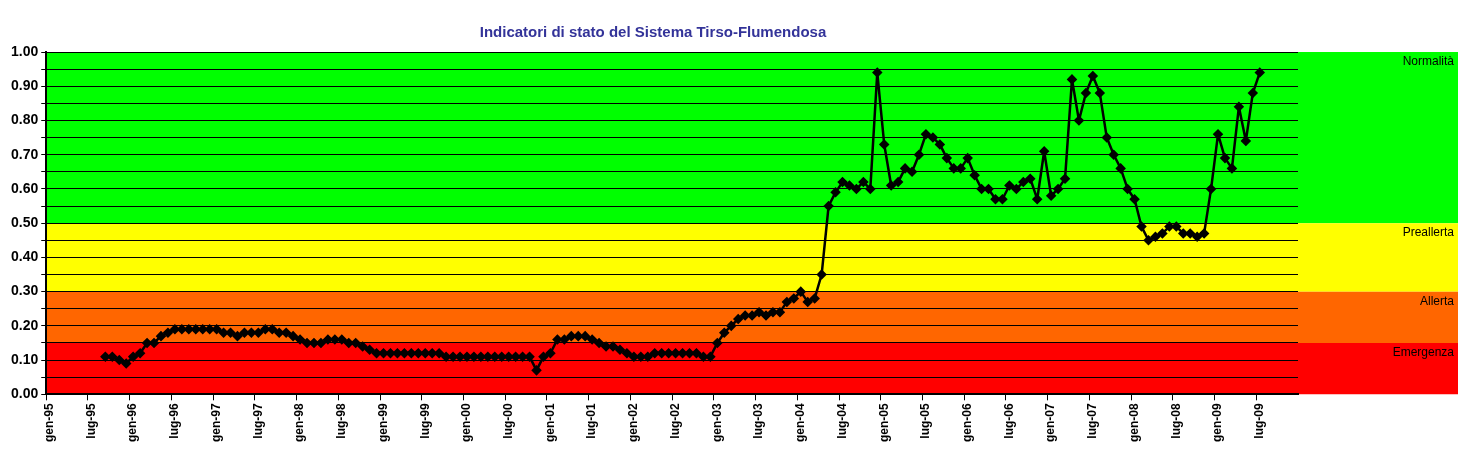 Image resolution: width=1464 pixels, height=449 pixels. Describe the element at coordinates (1050, 423) in the screenshot. I see `x-tick-label: gen-07` at that location.